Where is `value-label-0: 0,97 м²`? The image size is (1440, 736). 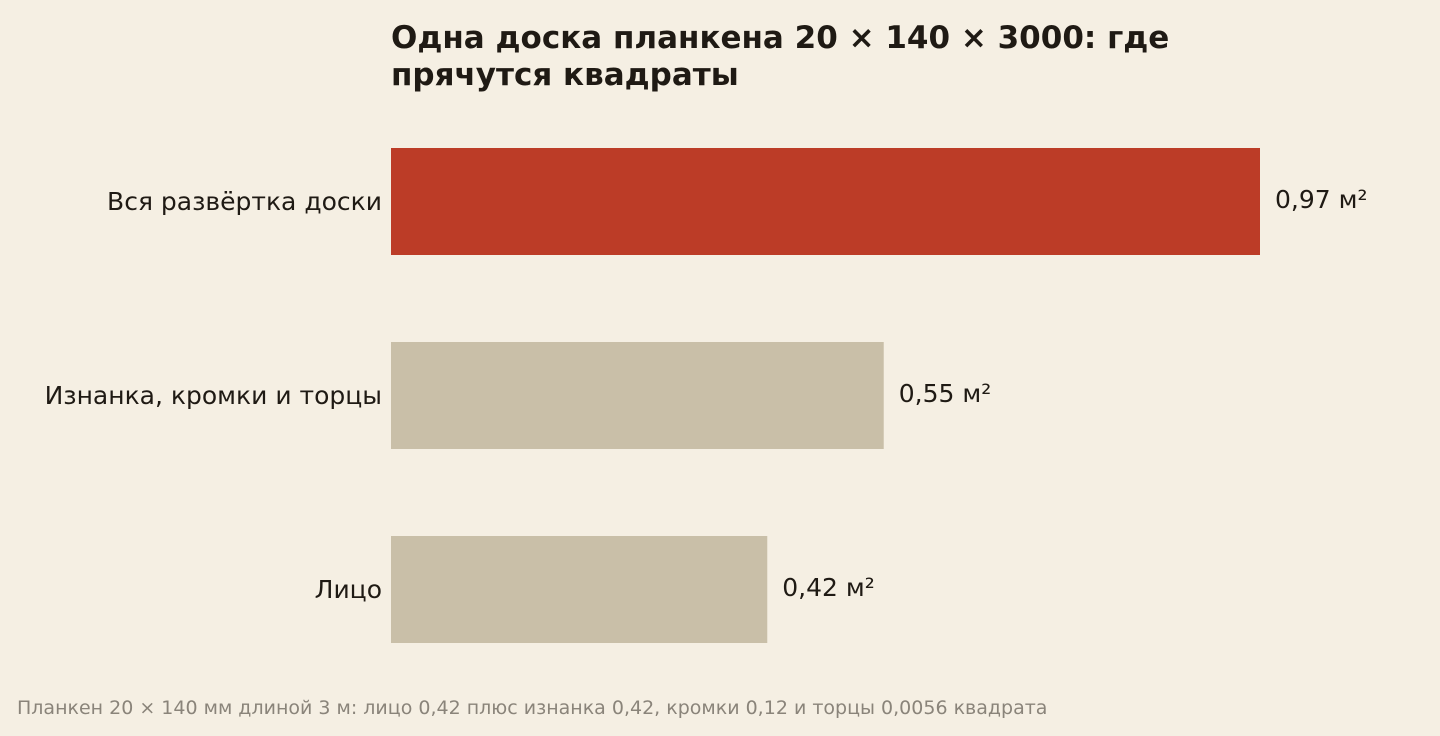 value-label-0: 0,97 м² is located at coordinates (1321, 199).